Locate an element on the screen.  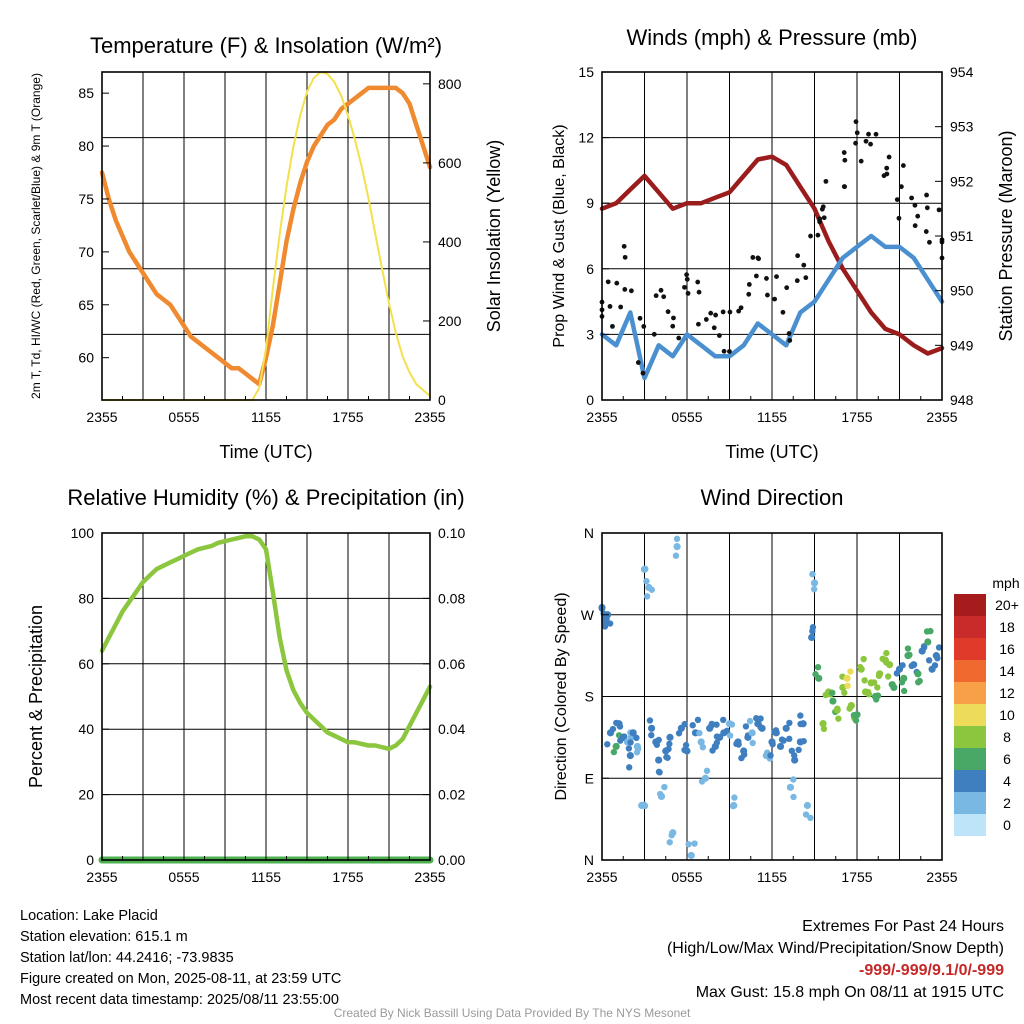
y-tick-label: 85 is located at coordinates (86, 93).